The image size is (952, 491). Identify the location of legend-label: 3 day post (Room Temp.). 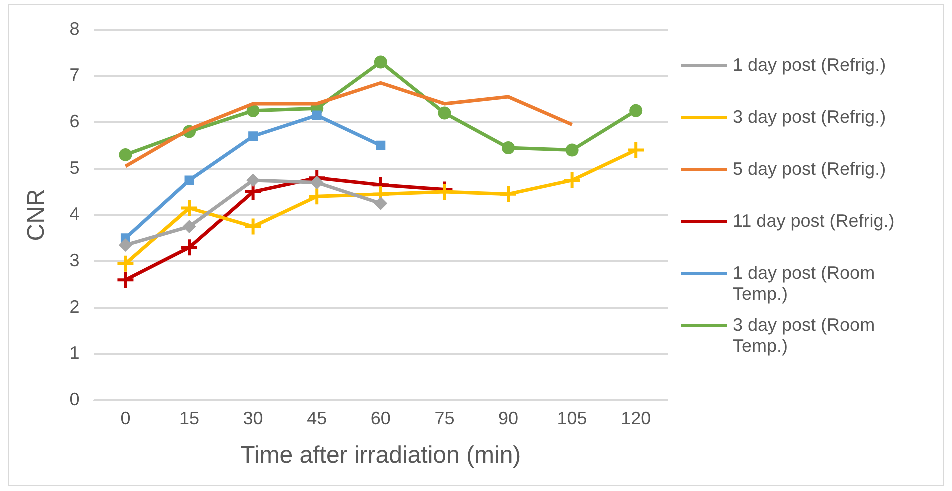
(804, 336).